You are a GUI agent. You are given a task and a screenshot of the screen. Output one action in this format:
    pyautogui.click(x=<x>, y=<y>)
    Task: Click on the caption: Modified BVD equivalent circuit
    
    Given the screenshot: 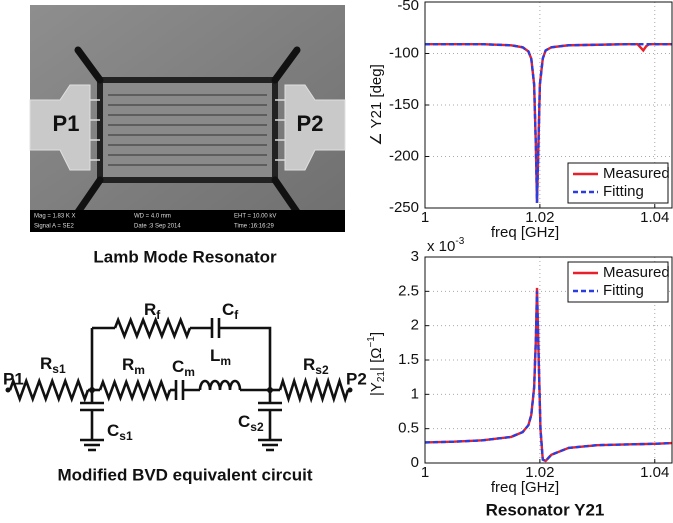 What is the action you would take?
    pyautogui.click(x=184, y=474)
    